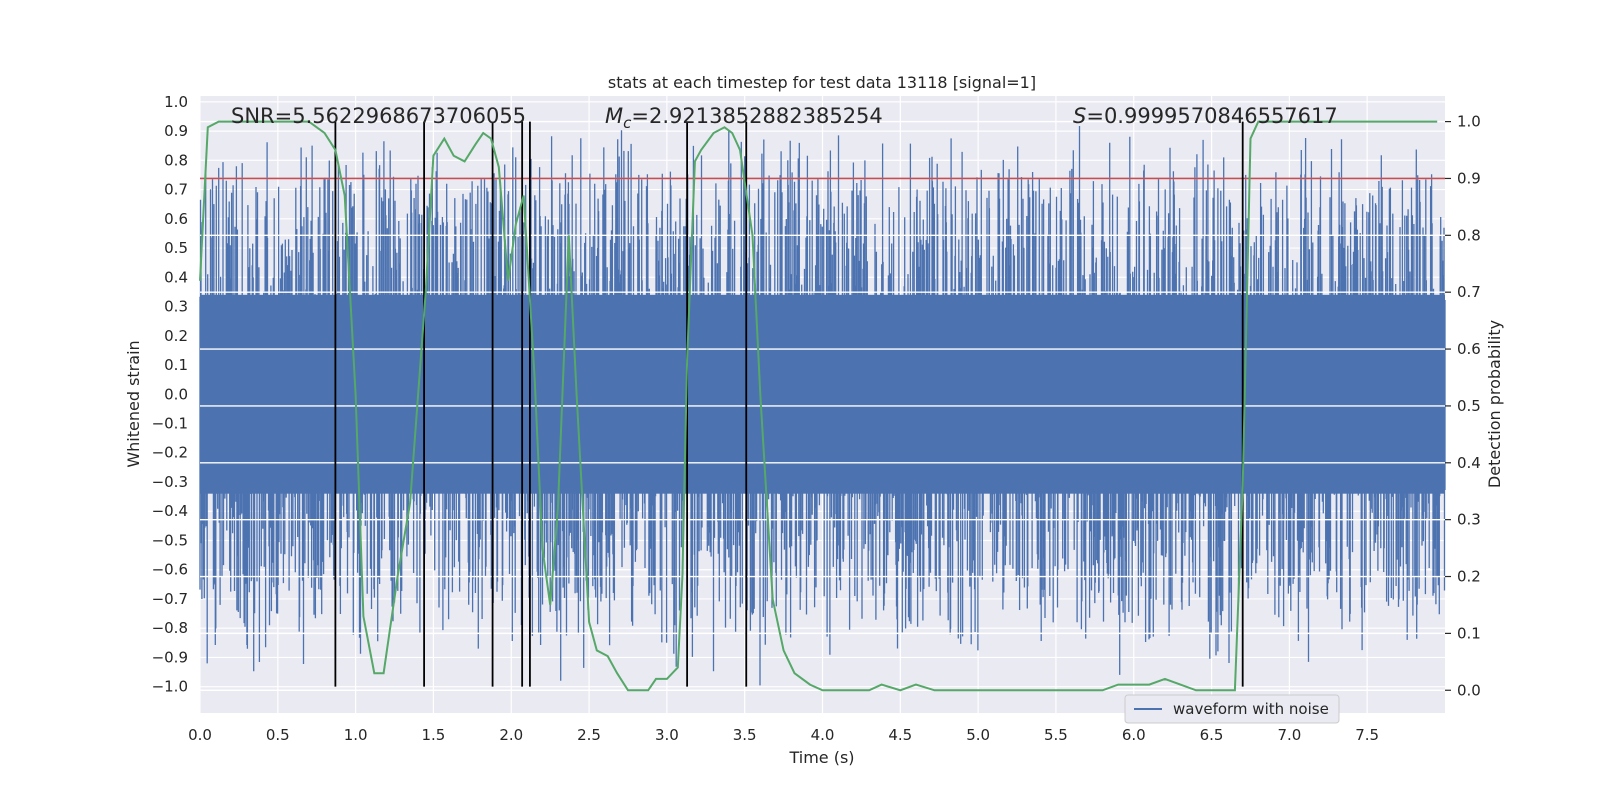 Image resolution: width=1600 pixels, height=800 pixels. Describe the element at coordinates (434, 735) in the screenshot. I see `x-tick-label: 1.5` at that location.